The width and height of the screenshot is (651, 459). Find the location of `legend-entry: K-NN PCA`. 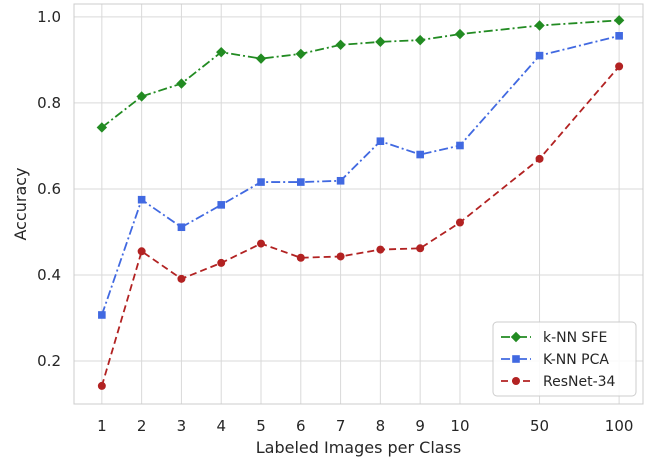

legend-entry: K-NN PCA is located at coordinates (555, 360).